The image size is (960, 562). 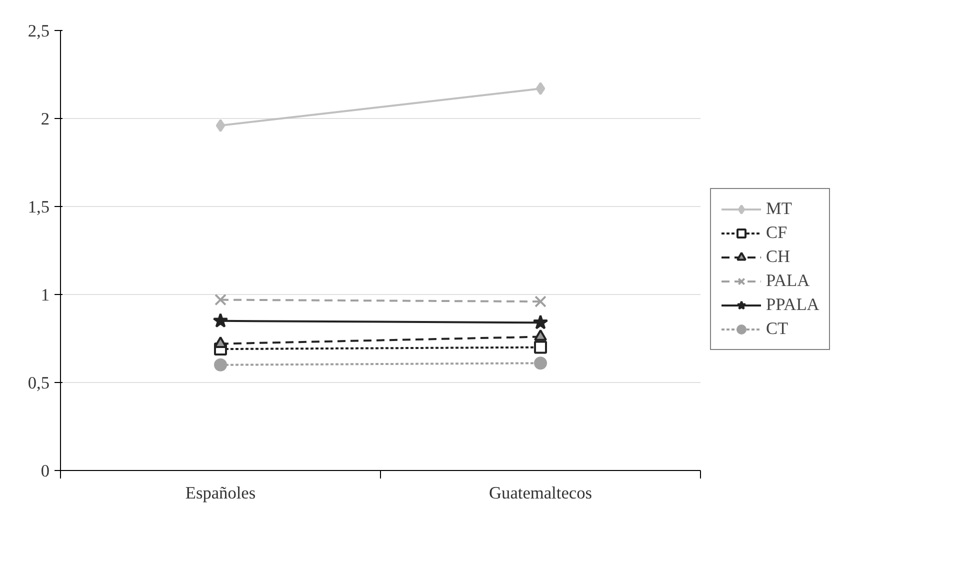 I want to click on legend-label: MT, so click(x=779, y=209).